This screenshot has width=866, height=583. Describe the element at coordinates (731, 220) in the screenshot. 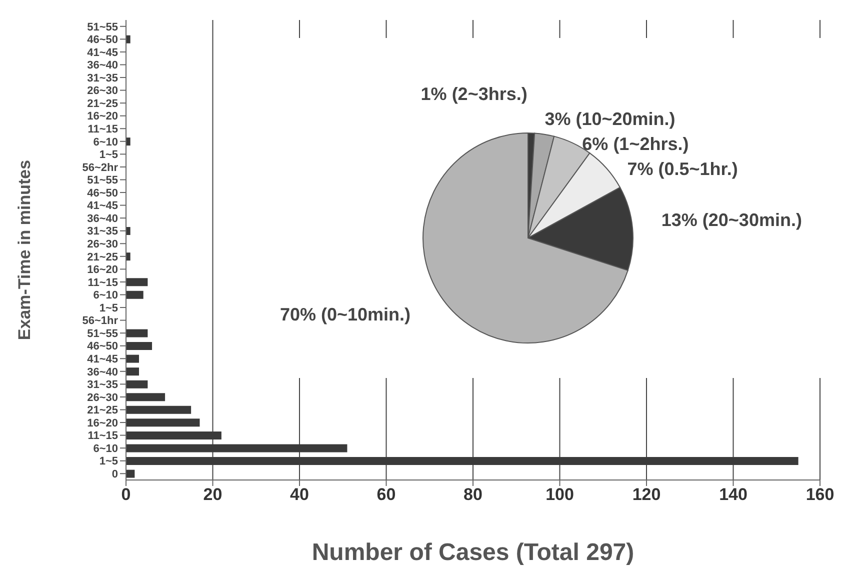

I see `slice-label: 13% (20~30min.)` at that location.